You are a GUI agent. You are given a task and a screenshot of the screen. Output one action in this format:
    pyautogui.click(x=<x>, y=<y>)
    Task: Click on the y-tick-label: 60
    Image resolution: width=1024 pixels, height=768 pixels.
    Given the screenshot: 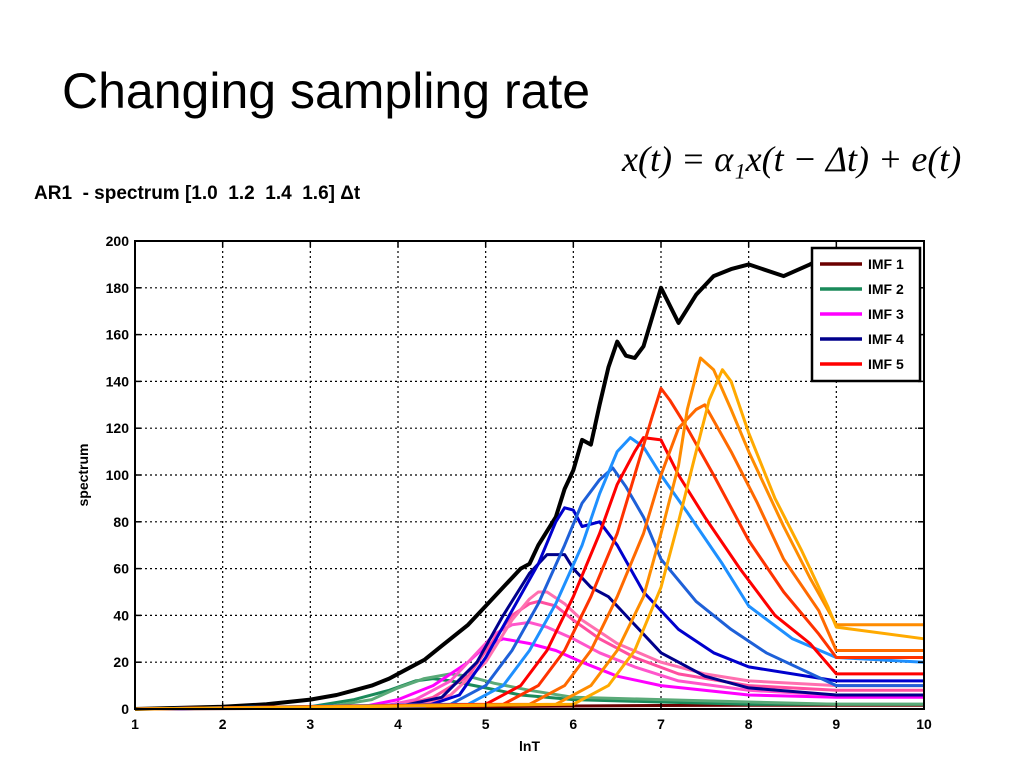 What is the action you would take?
    pyautogui.click(x=121, y=569)
    